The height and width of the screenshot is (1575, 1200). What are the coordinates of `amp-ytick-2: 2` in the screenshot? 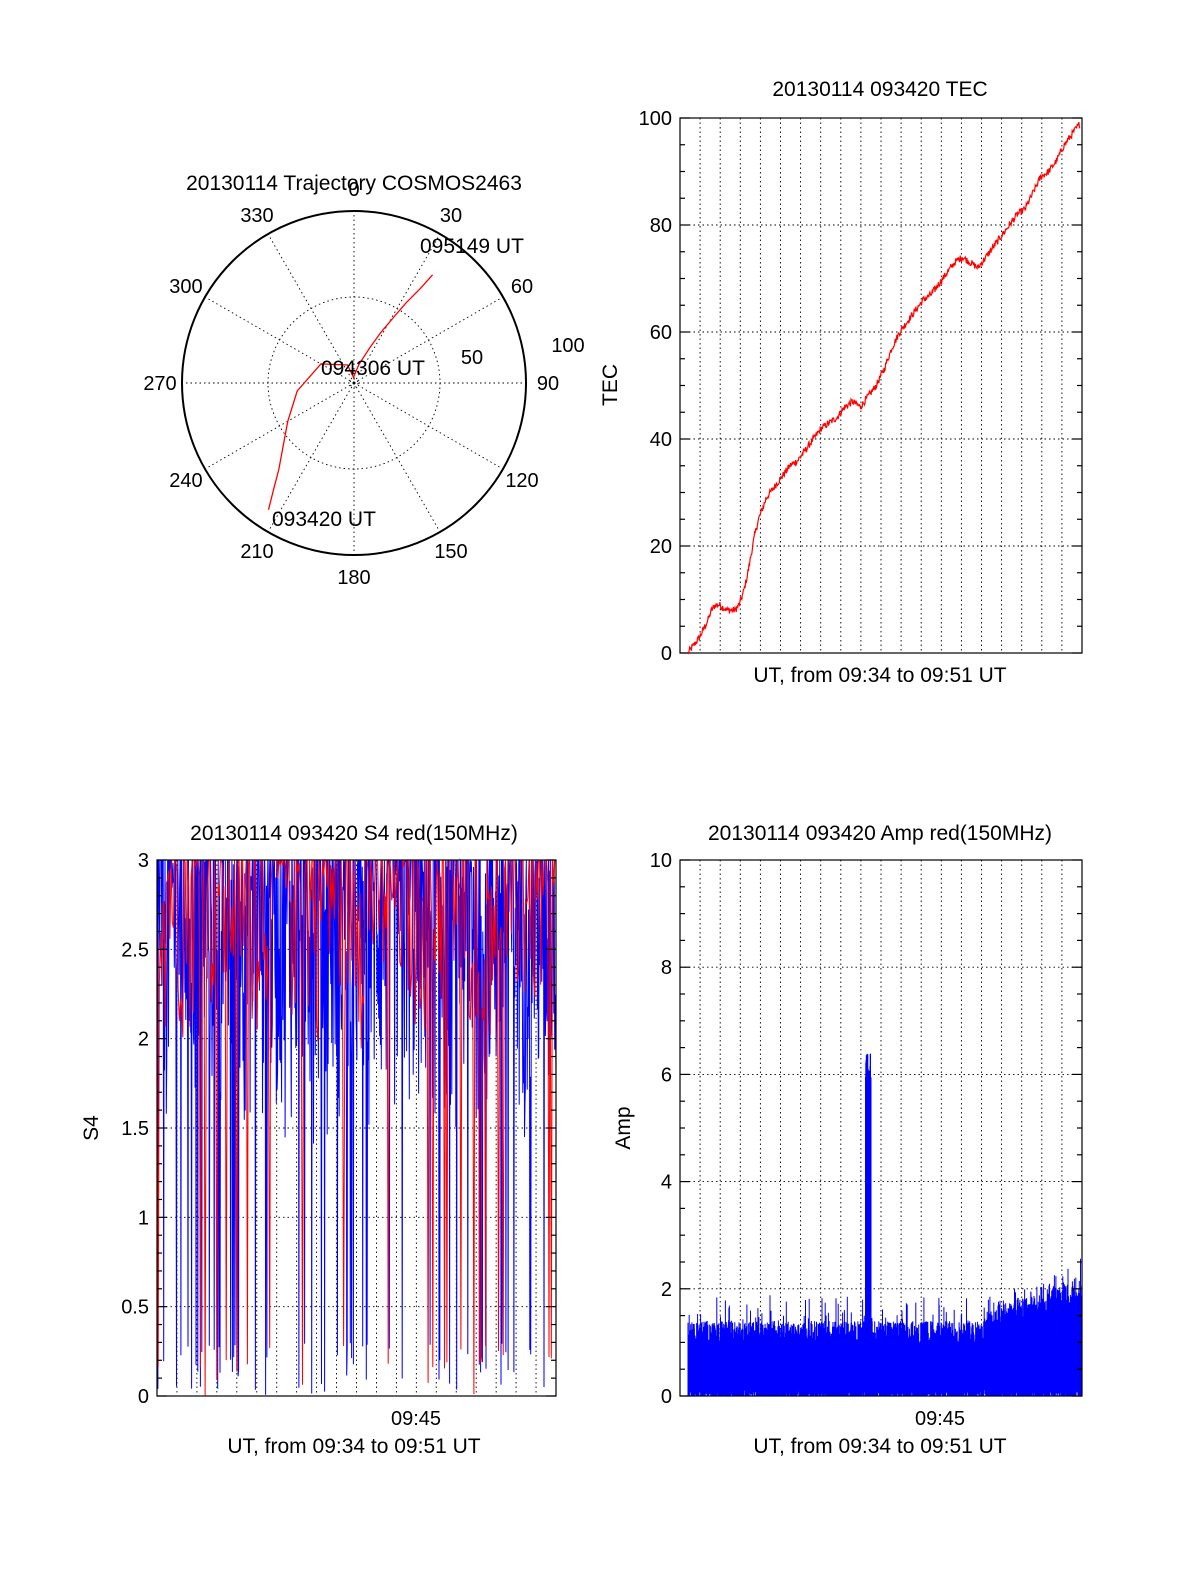 It's located at (666, 1290).